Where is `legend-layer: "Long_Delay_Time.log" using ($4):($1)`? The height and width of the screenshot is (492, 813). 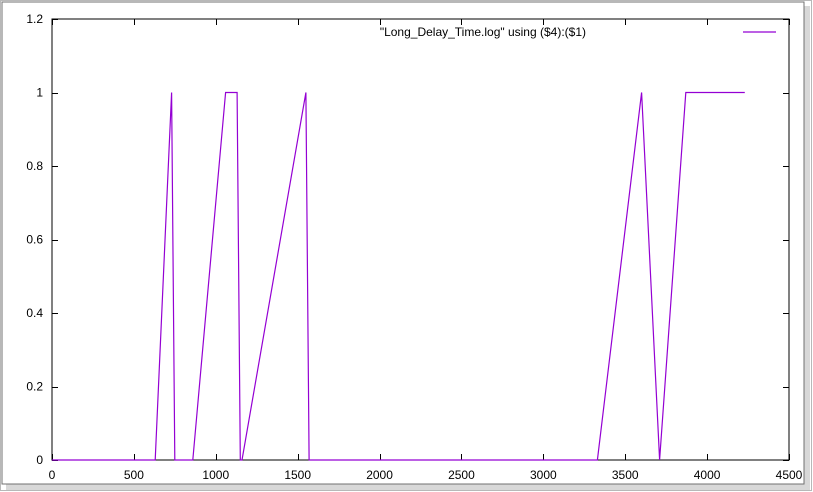
legend-layer: "Long_Delay_Time.log" using ($4):($1) is located at coordinates (578, 32).